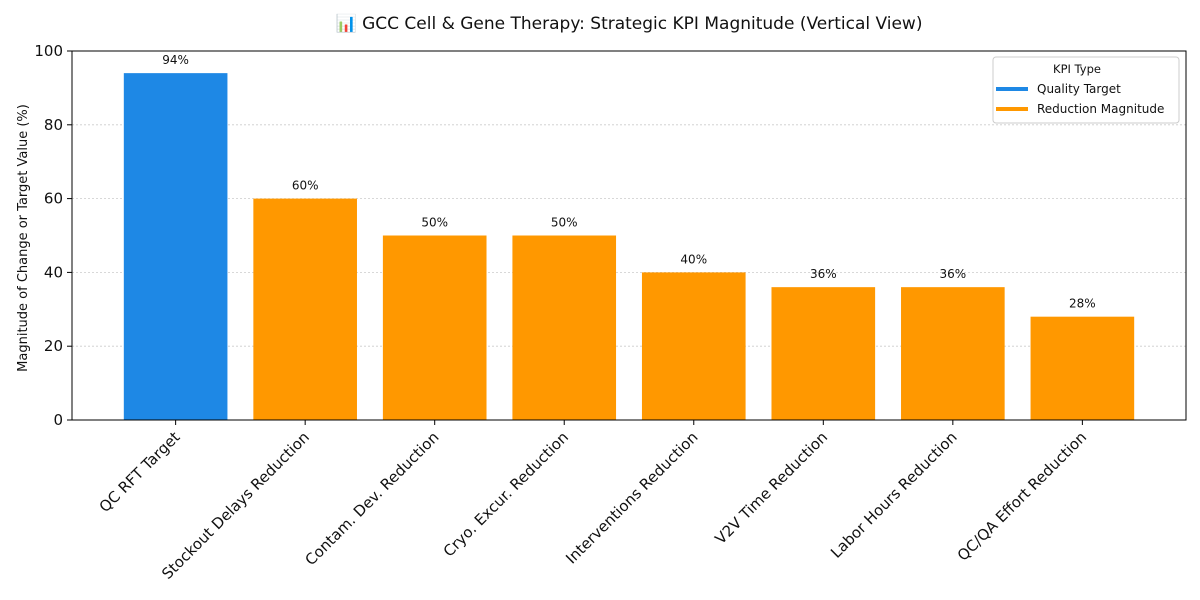 The image size is (1200, 600). Describe the element at coordinates (506, 494) in the screenshot. I see `x-tick-label: Cryo. Excur. Reduction` at that location.